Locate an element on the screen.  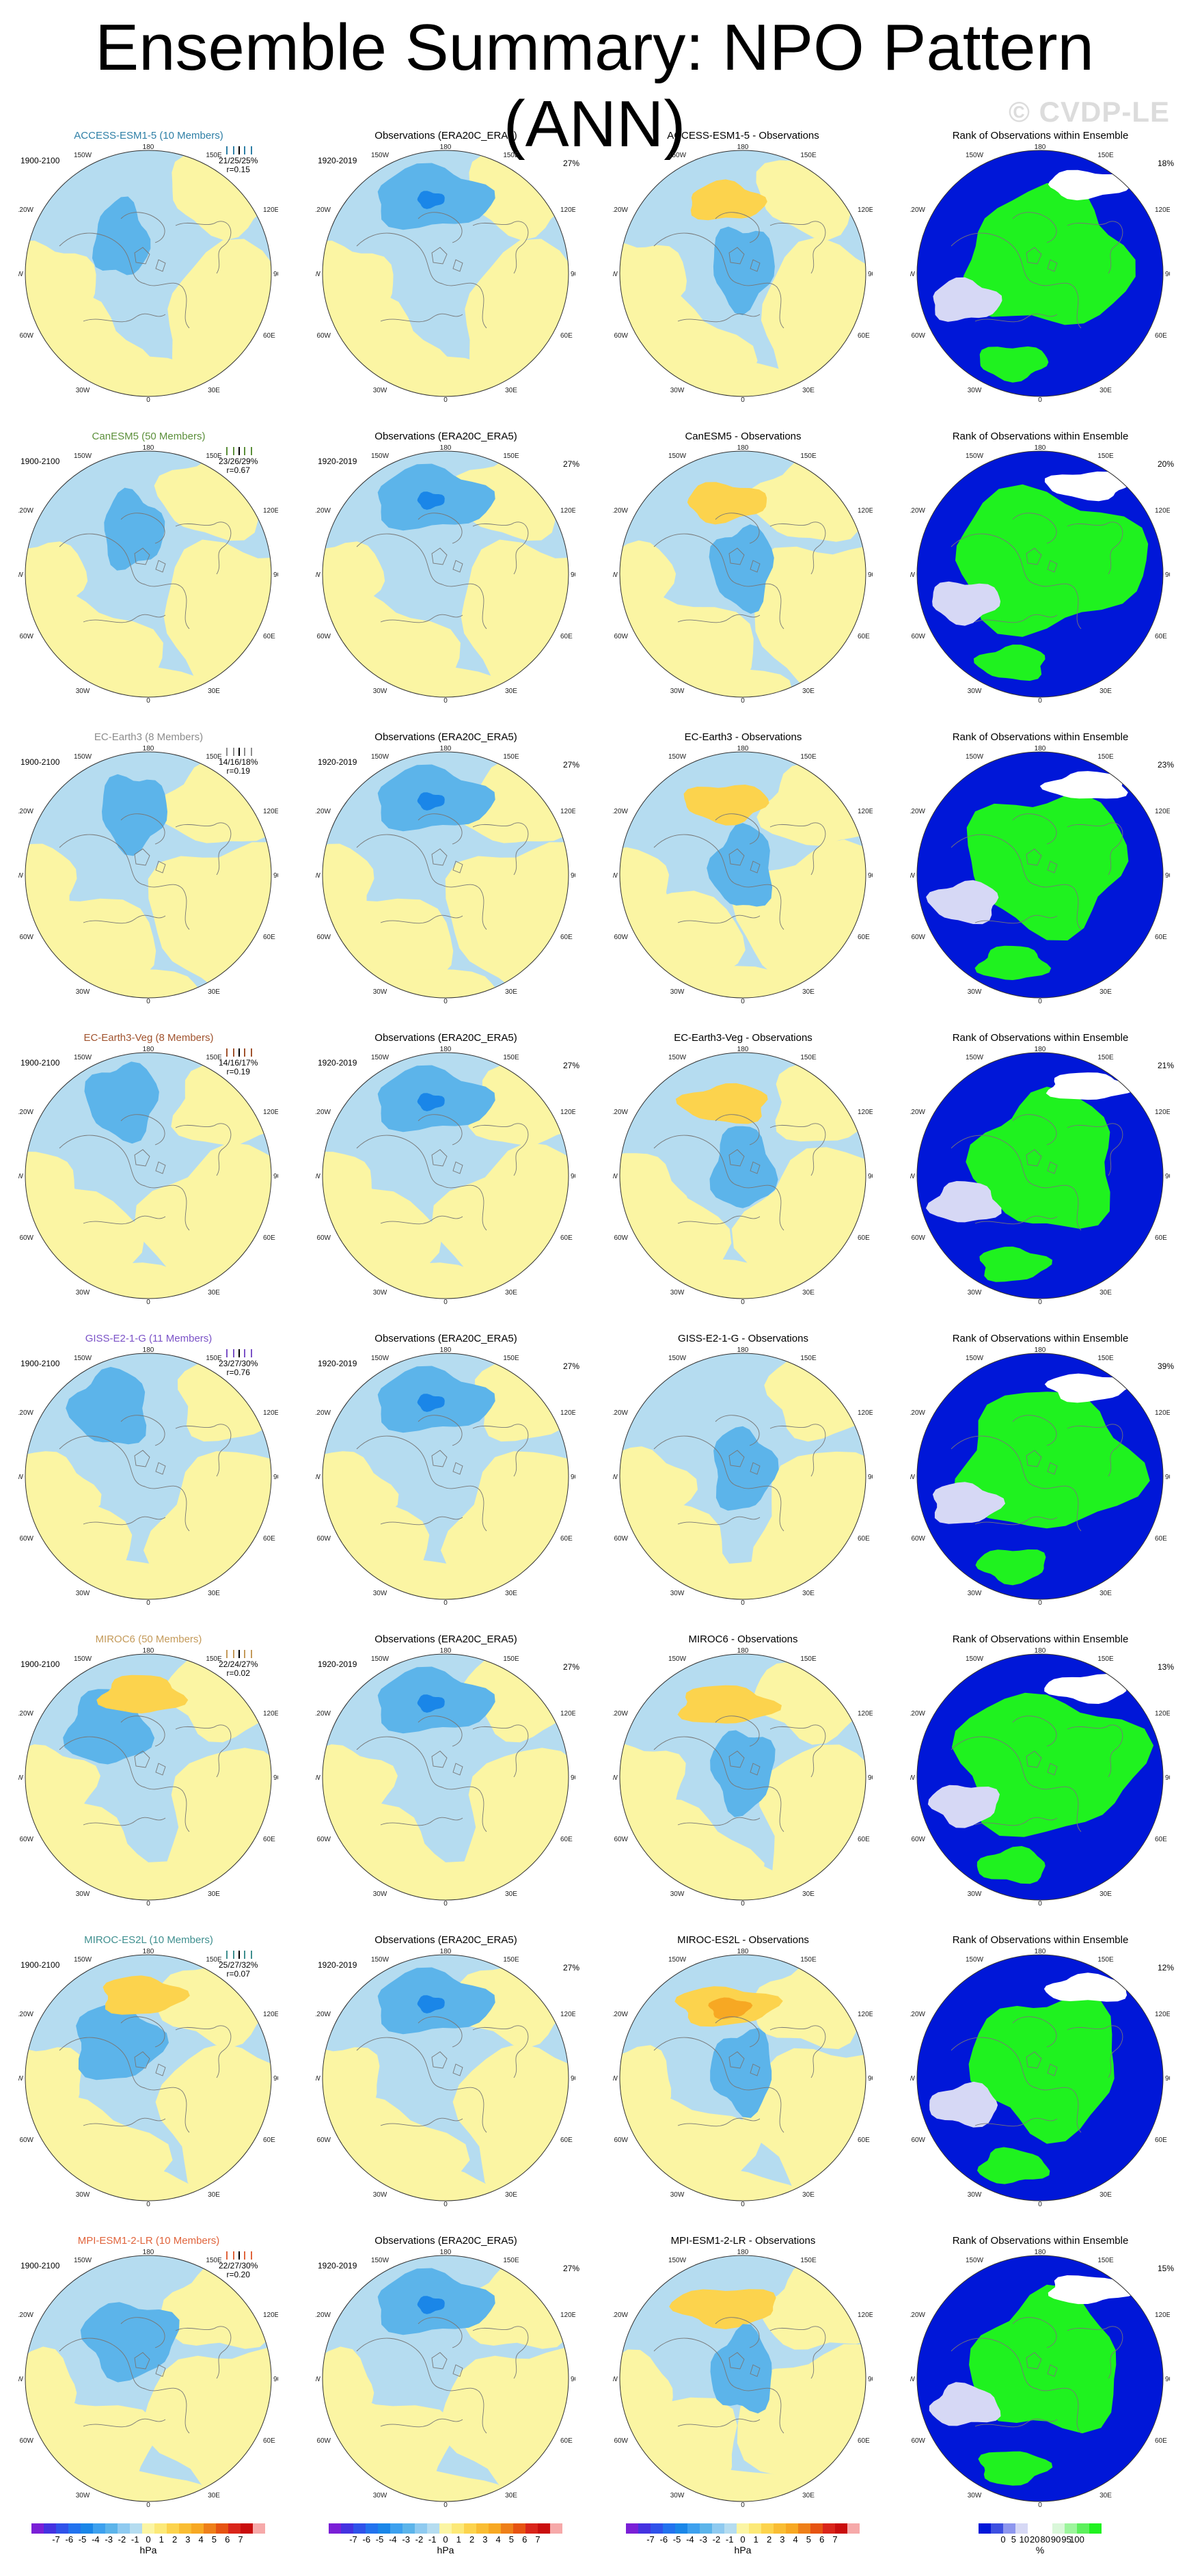
rank-percent: 39% is located at coordinates (1165, 1366).